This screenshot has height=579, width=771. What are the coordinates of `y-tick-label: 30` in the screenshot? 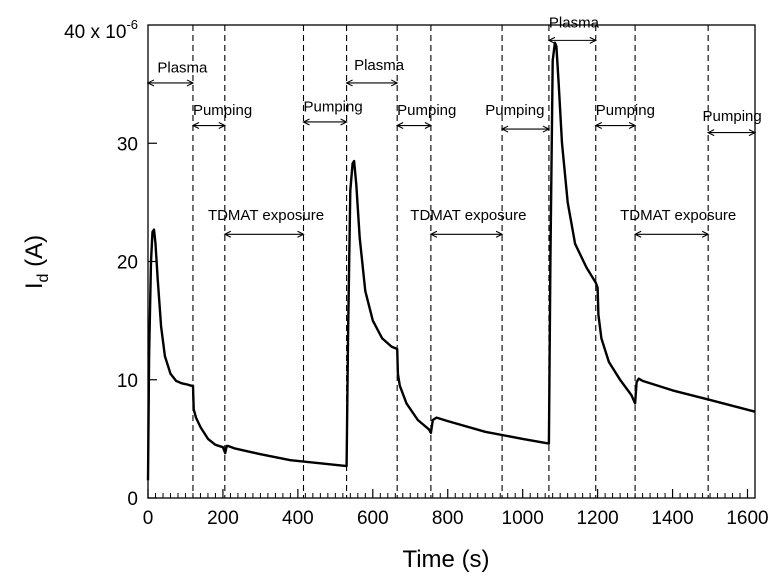 It's located at (127, 144).